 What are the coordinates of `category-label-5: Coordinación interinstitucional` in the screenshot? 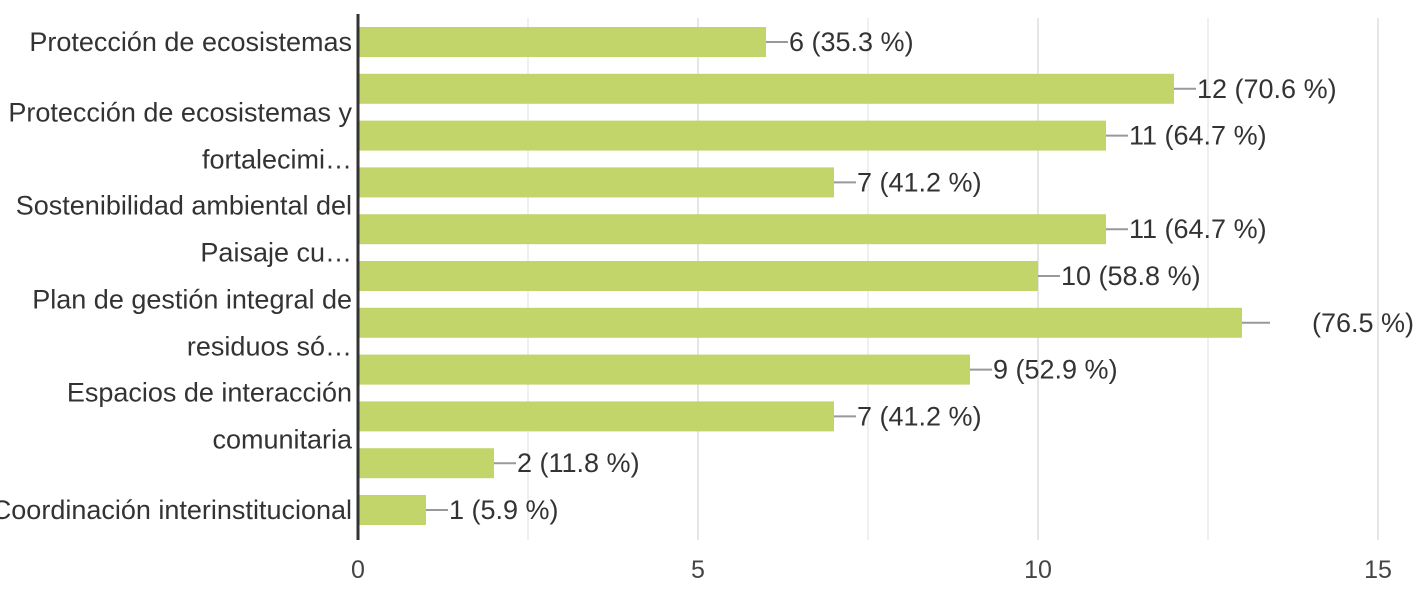 It's located at (176, 510).